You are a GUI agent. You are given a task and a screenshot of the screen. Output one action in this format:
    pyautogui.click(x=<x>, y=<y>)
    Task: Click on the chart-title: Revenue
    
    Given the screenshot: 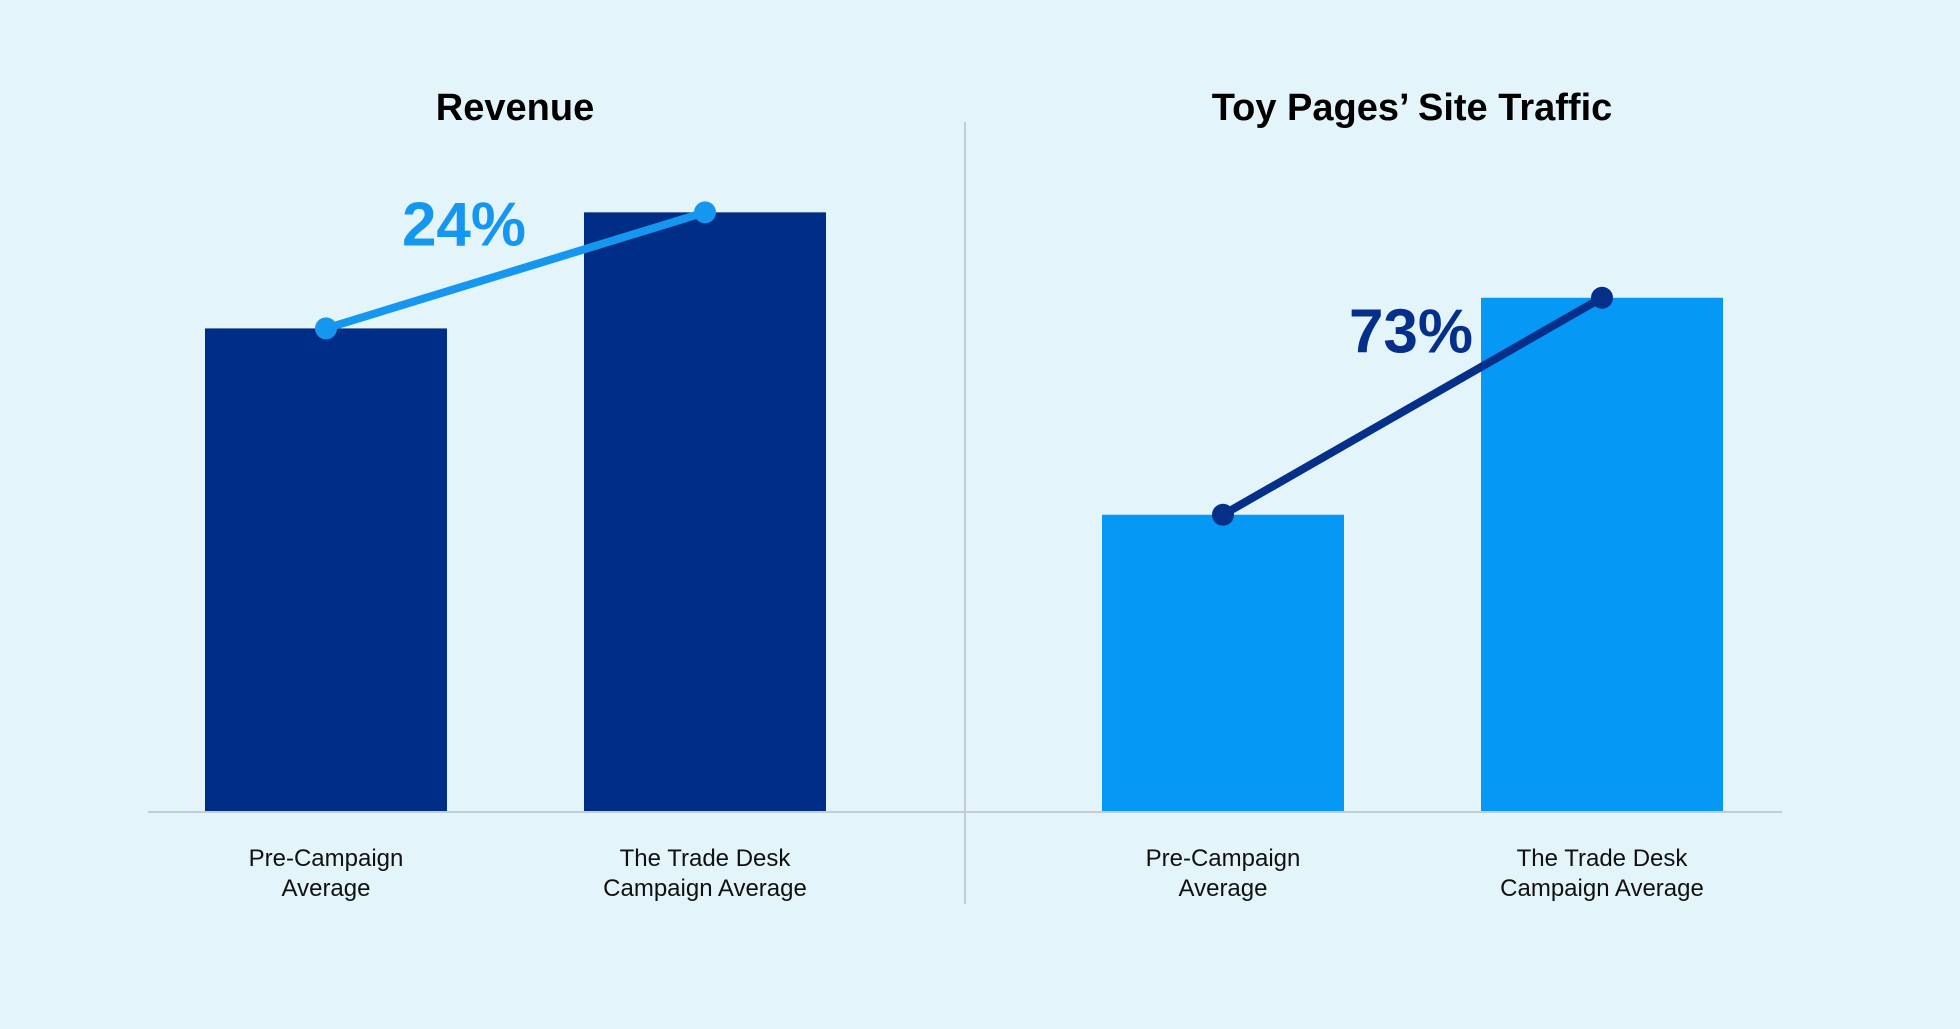 What is the action you would take?
    pyautogui.click(x=515, y=108)
    